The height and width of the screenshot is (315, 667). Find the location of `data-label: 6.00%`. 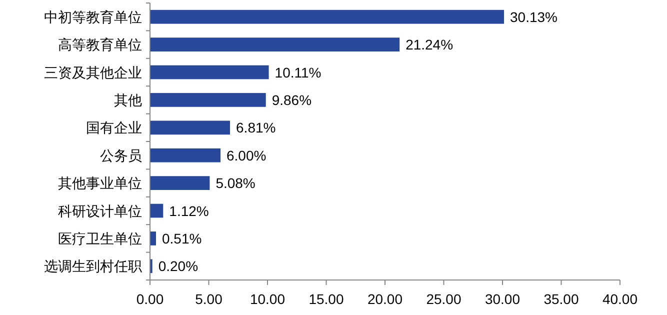

data-label: 6.00% is located at coordinates (246, 155).